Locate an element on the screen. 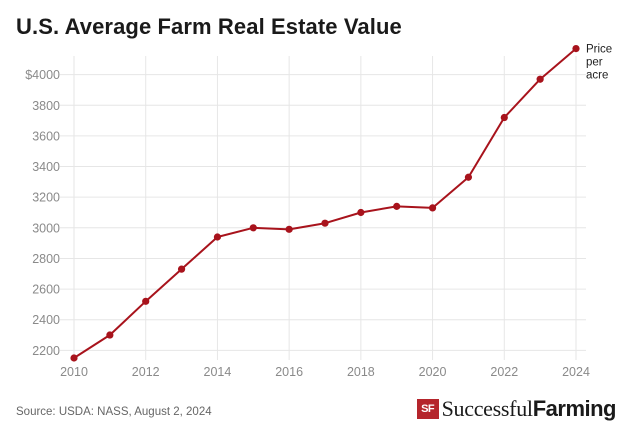 The height and width of the screenshot is (435, 632). x-tick-label: 2024 is located at coordinates (576, 372).